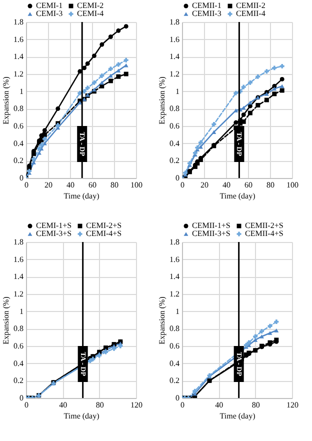  Describe the element at coordinates (251, 13) in the screenshot. I see `legend-label: CEMII-4` at that location.